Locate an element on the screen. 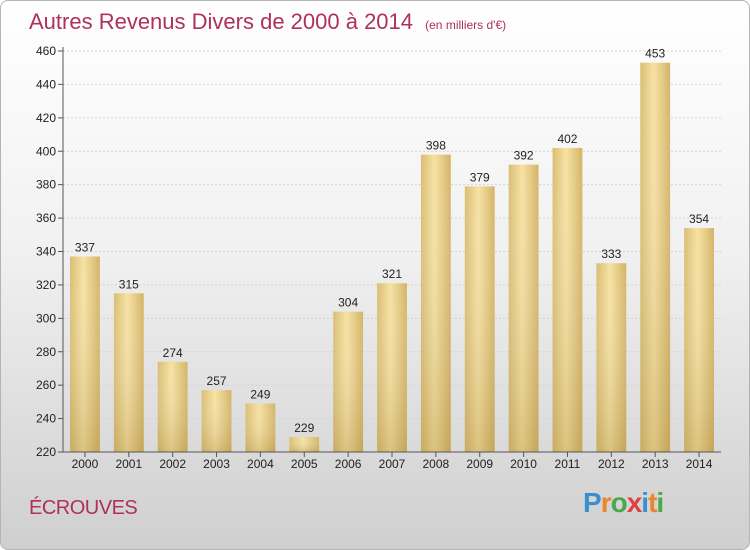  logo-letter: o is located at coordinates (619, 502).